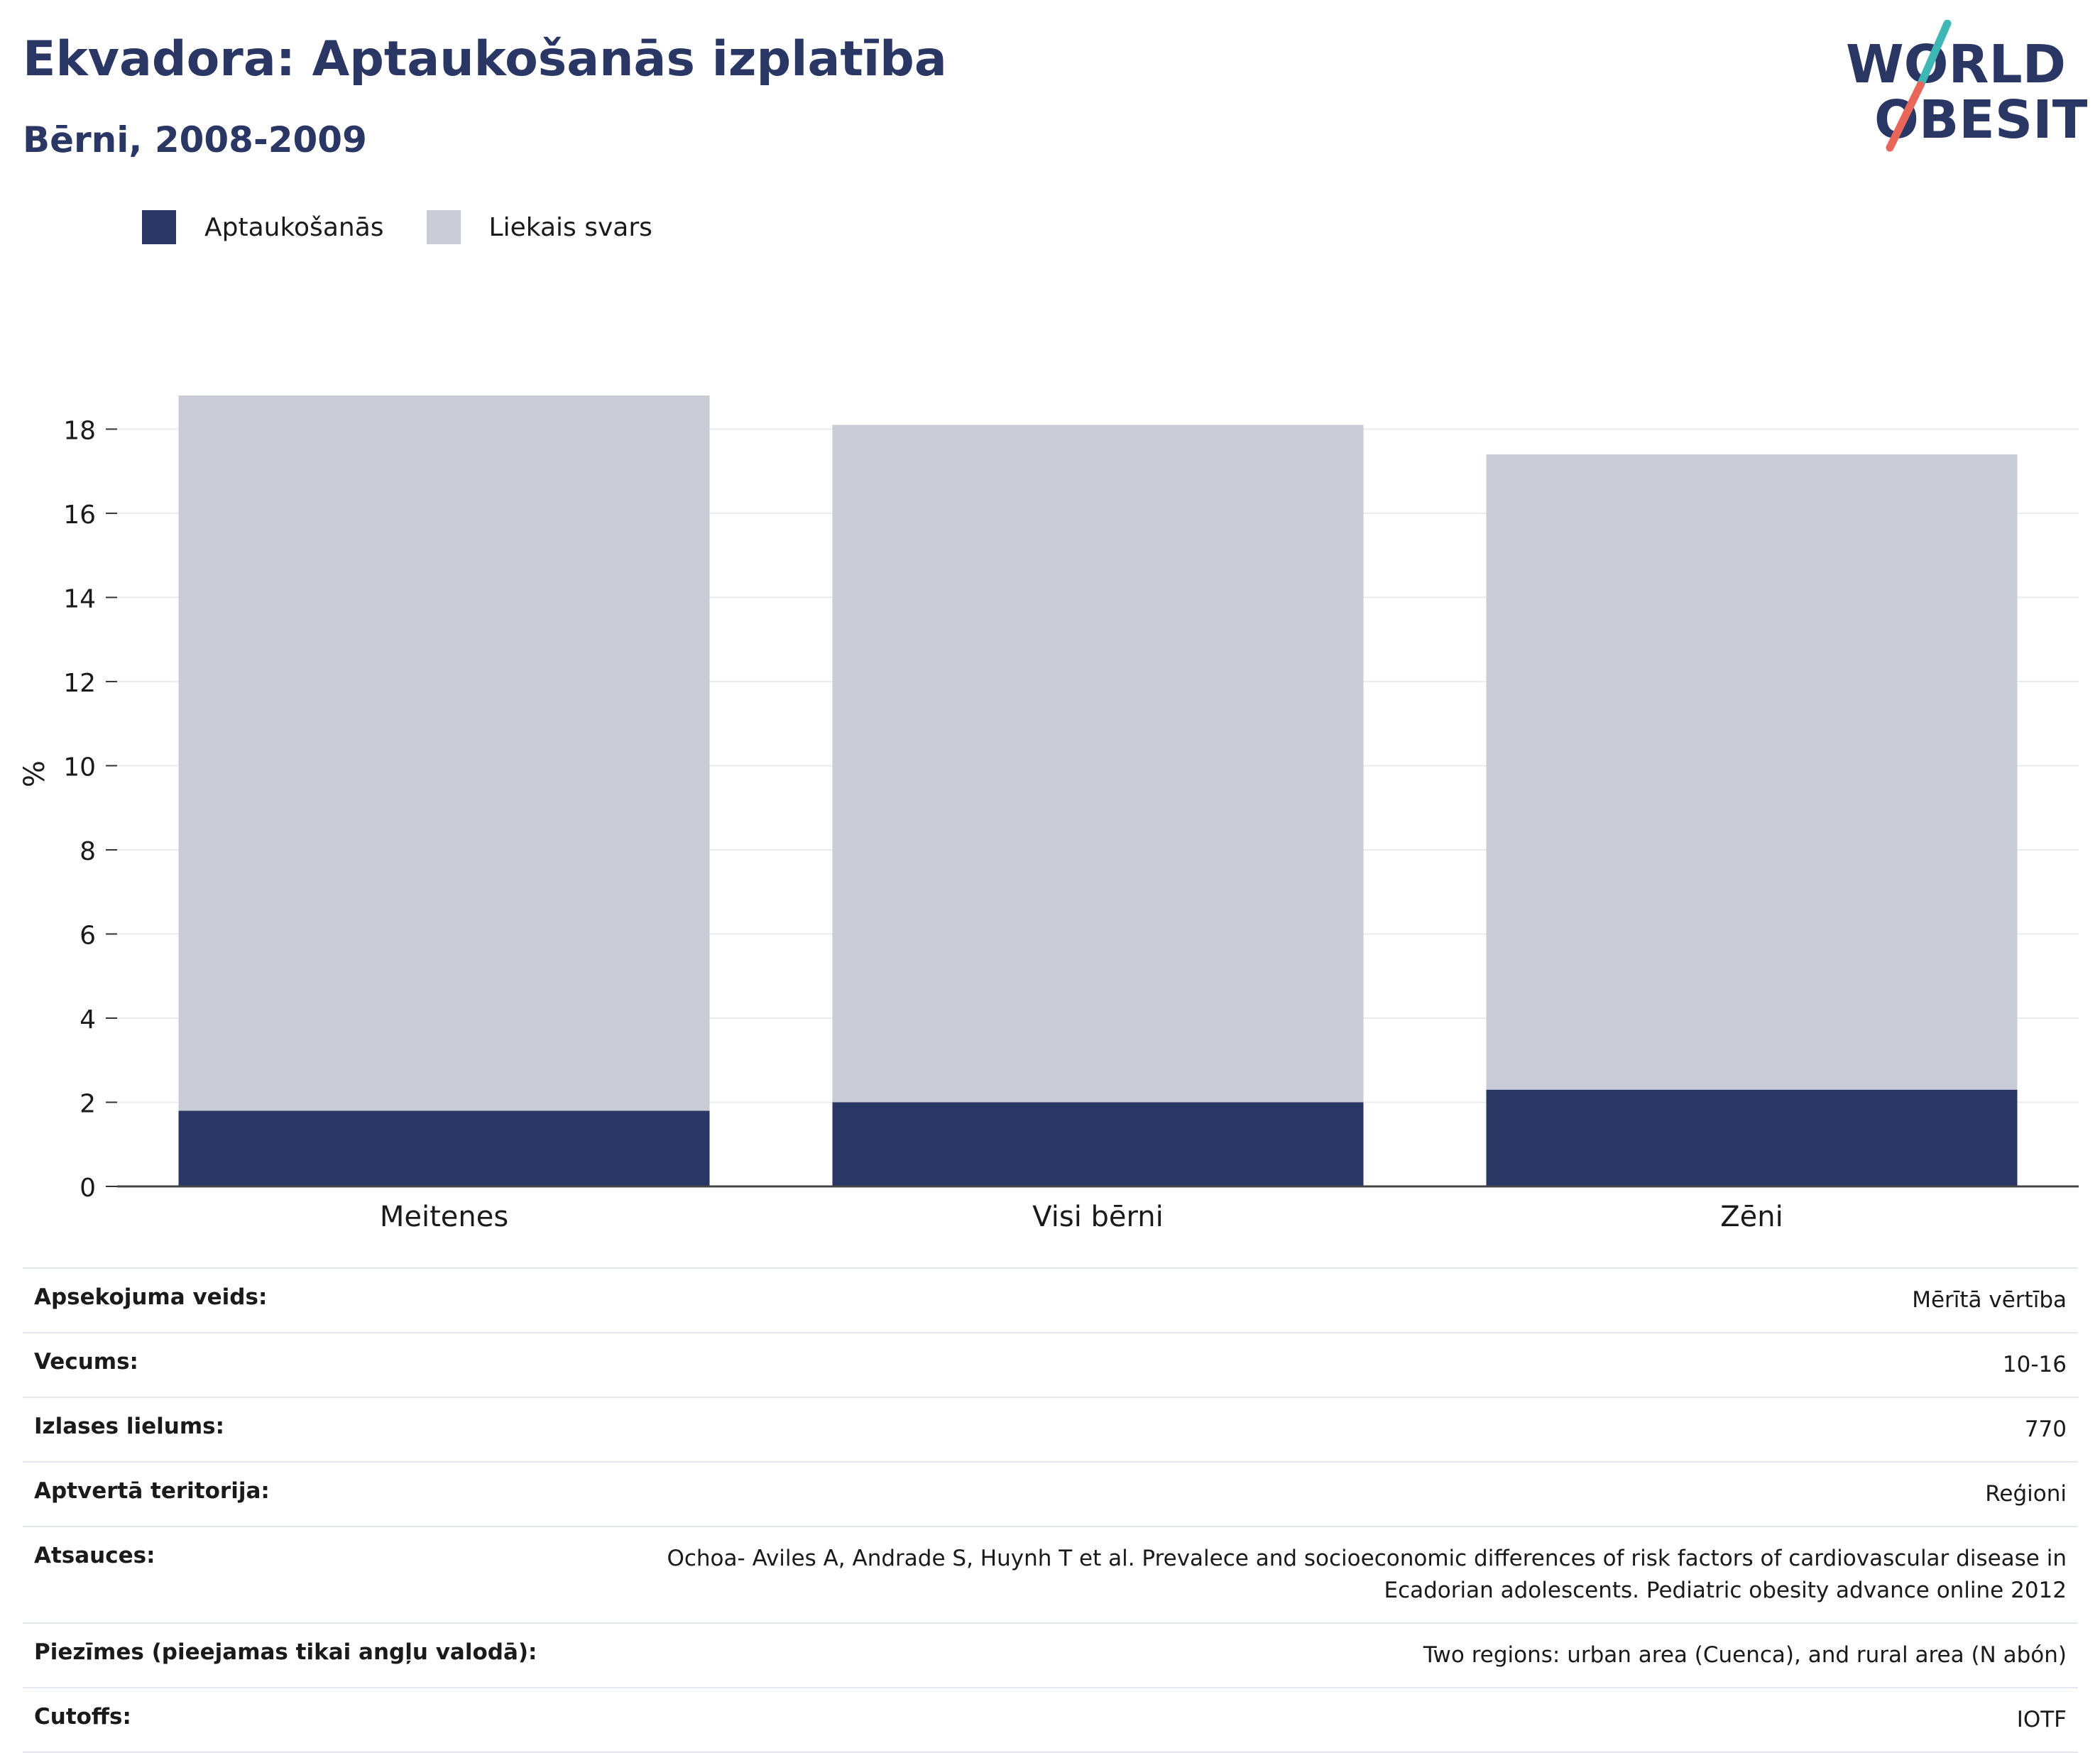 The image size is (2100, 1753). What do you see at coordinates (1956, 64) in the screenshot?
I see `logo-line1: WORLD` at bounding box center [1956, 64].